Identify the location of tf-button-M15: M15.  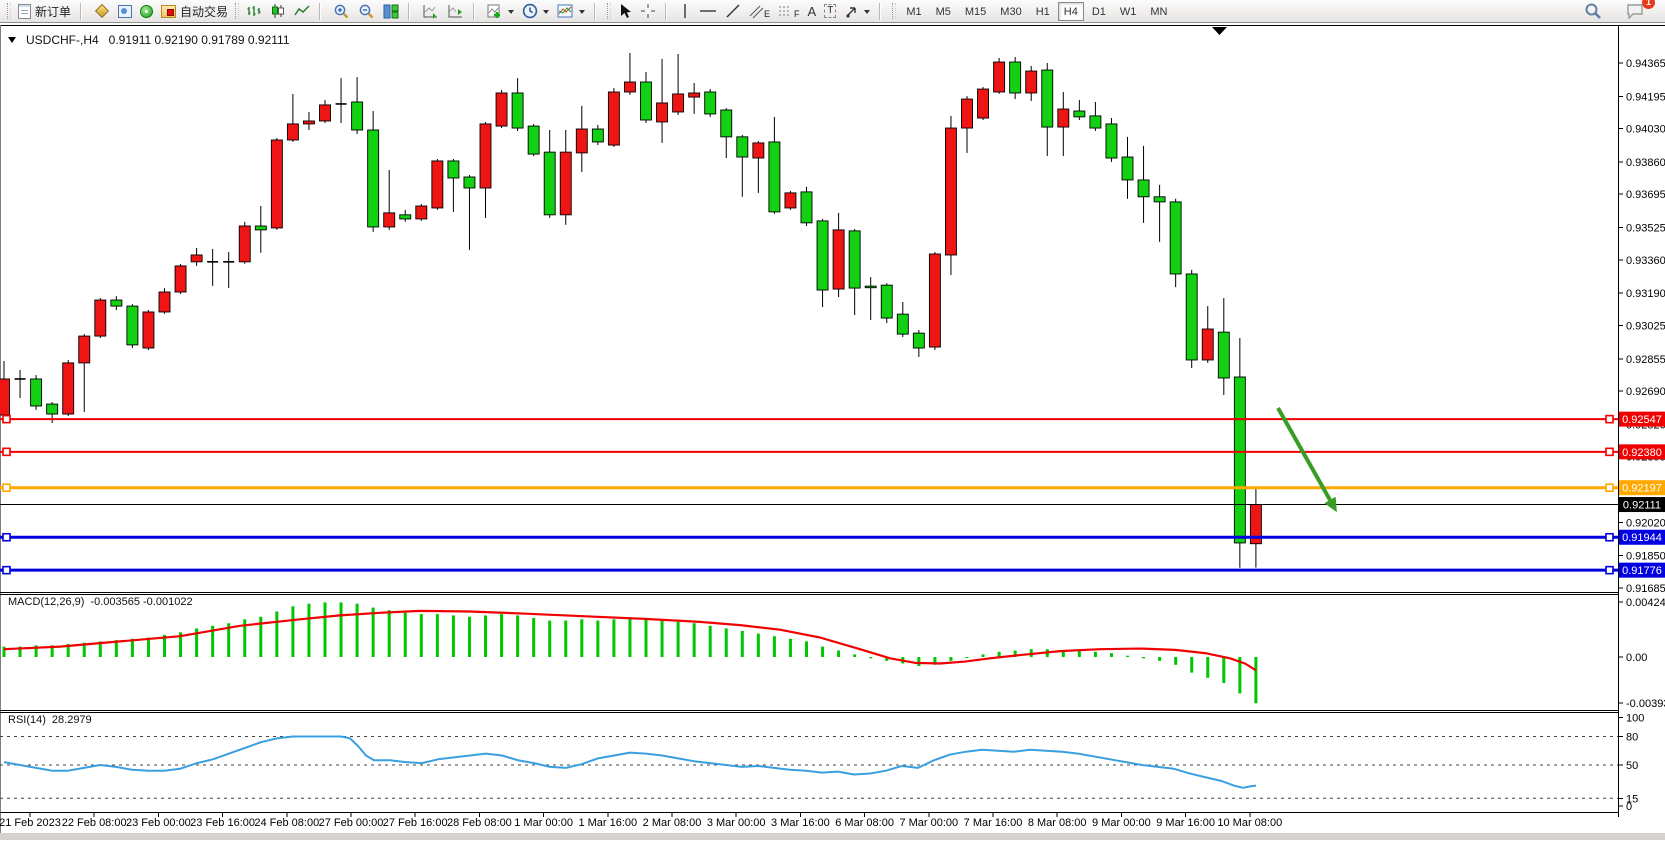
(975, 11).